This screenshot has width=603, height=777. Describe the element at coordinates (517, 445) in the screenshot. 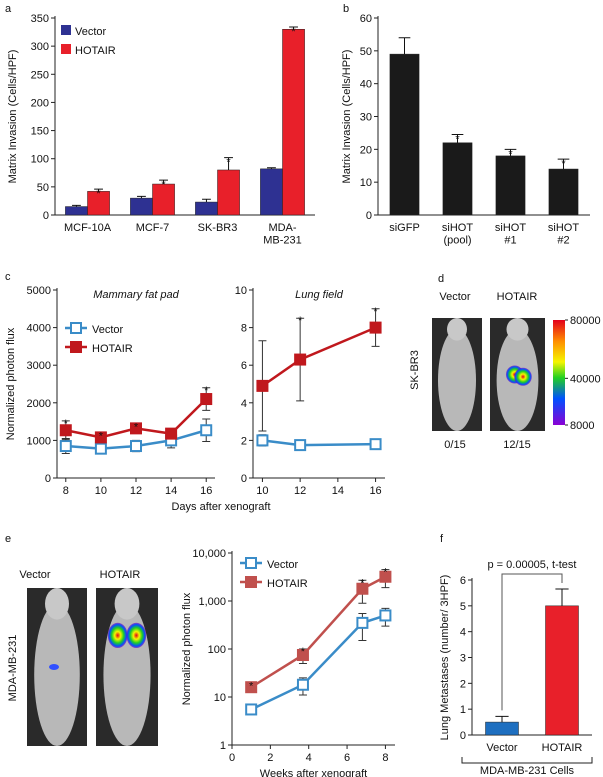

I see `count-label: 12/15` at that location.